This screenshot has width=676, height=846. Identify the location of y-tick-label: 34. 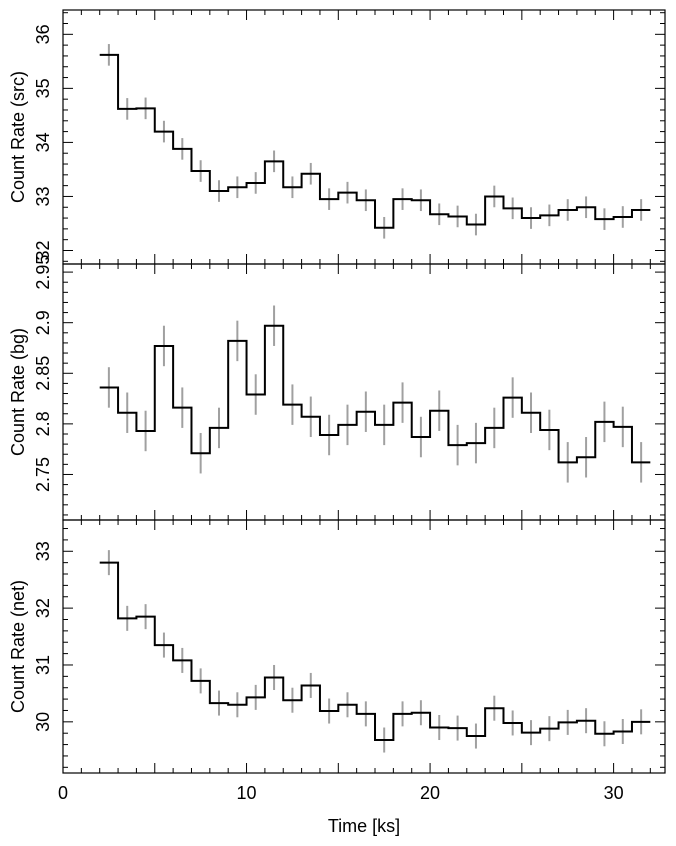
(43, 142).